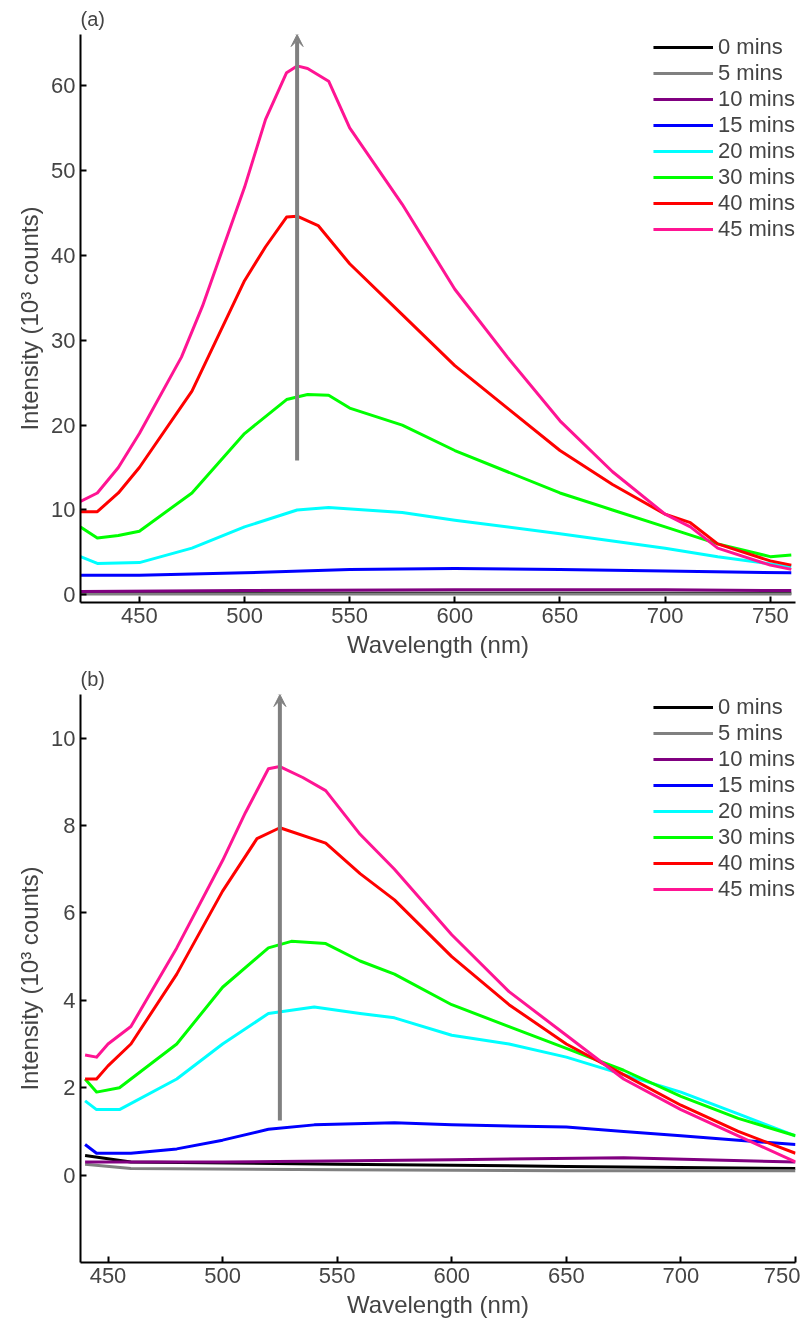 The width and height of the screenshot is (804, 1335). I want to click on y-tick-label: 2, so click(69, 1088).